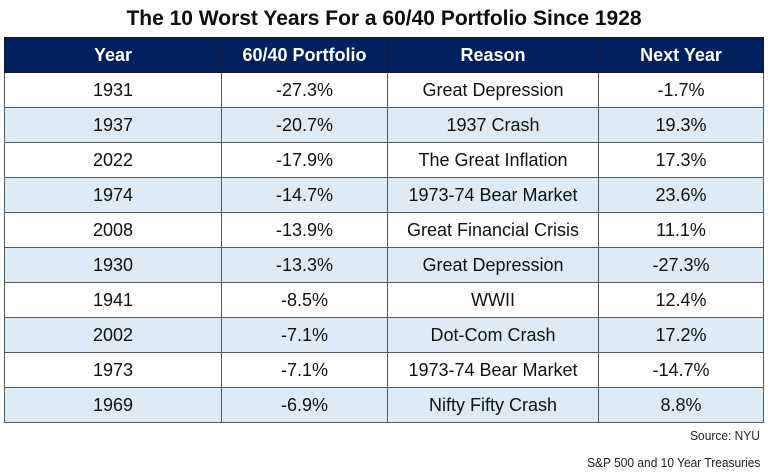 Image resolution: width=768 pixels, height=476 pixels. What do you see at coordinates (681, 125) in the screenshot?
I see `next-year-cell: 19.3%` at bounding box center [681, 125].